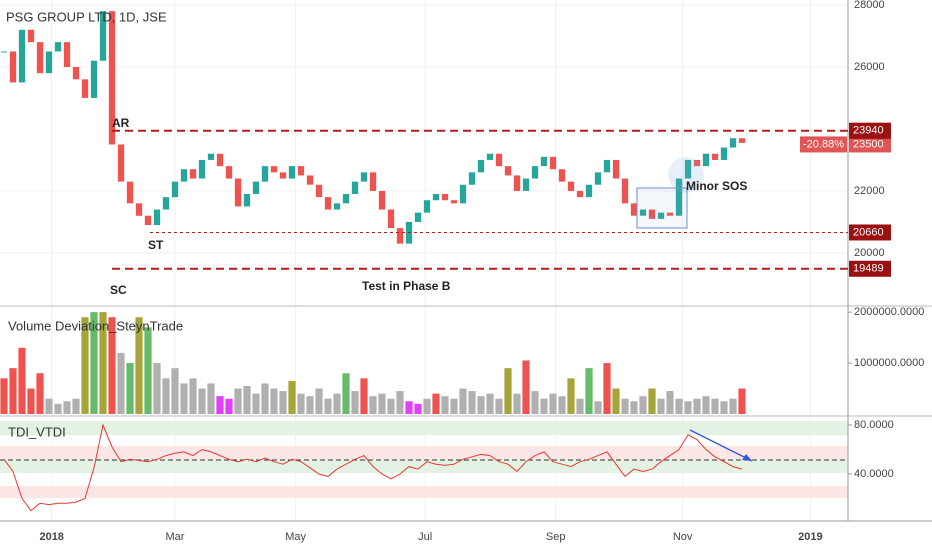 The width and height of the screenshot is (932, 550). What do you see at coordinates (747, 457) in the screenshot?
I see `arrowhead` at bounding box center [747, 457].